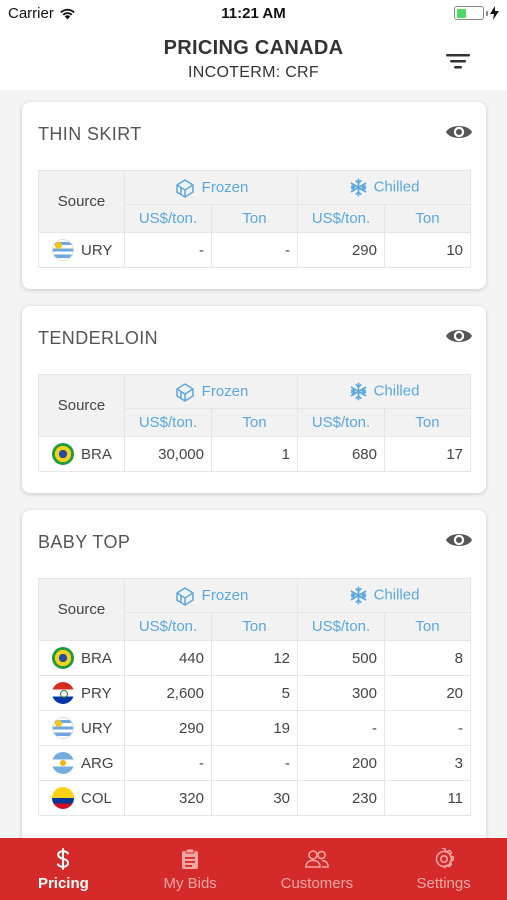 The width and height of the screenshot is (507, 900). I want to click on table-row: BRA 440 12 500 8, so click(255, 658).